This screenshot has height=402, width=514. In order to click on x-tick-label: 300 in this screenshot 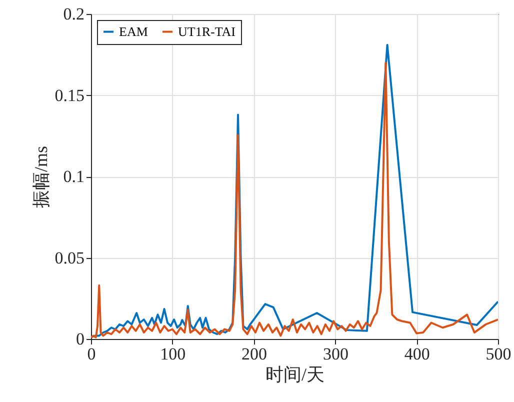, I will do `click(335, 354)`.